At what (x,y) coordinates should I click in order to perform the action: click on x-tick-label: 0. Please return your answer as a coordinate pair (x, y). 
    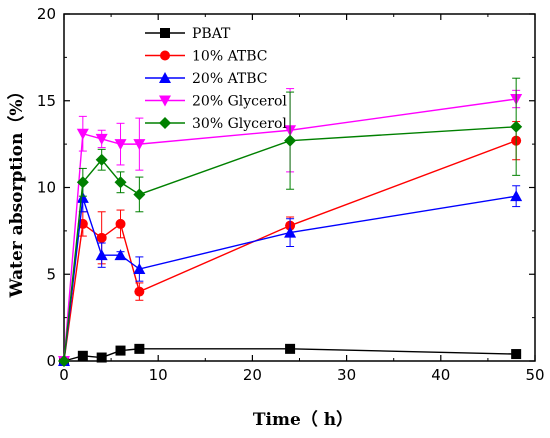
    Looking at the image, I should click on (64, 375).